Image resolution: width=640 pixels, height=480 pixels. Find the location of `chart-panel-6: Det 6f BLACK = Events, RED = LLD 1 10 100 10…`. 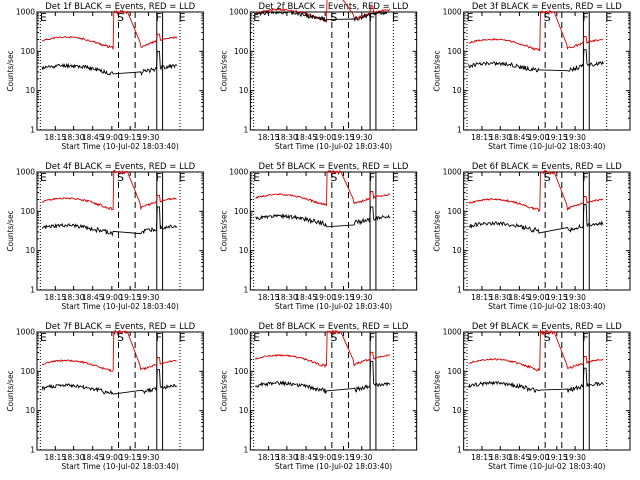

chart-panel-6: Det 6f BLACK = Events, RED = LLD 1 10 100 10… is located at coordinates (532, 236).